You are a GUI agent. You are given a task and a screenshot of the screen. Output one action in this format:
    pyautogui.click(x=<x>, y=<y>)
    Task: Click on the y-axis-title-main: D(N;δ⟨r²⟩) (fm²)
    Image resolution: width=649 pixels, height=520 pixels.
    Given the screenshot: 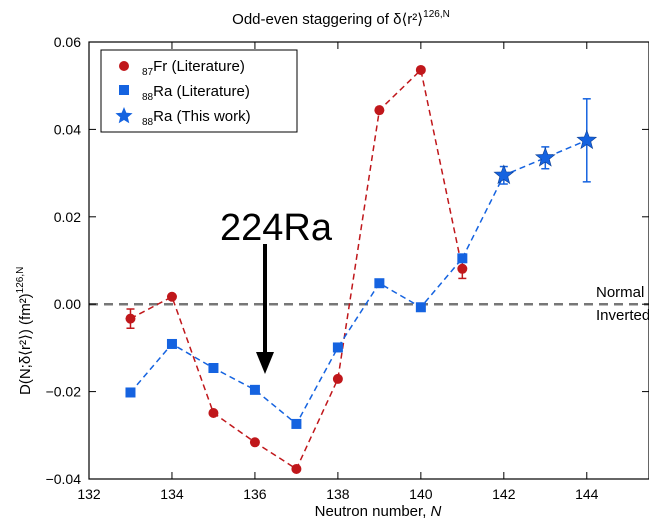 What is the action you would take?
    pyautogui.click(x=25, y=344)
    